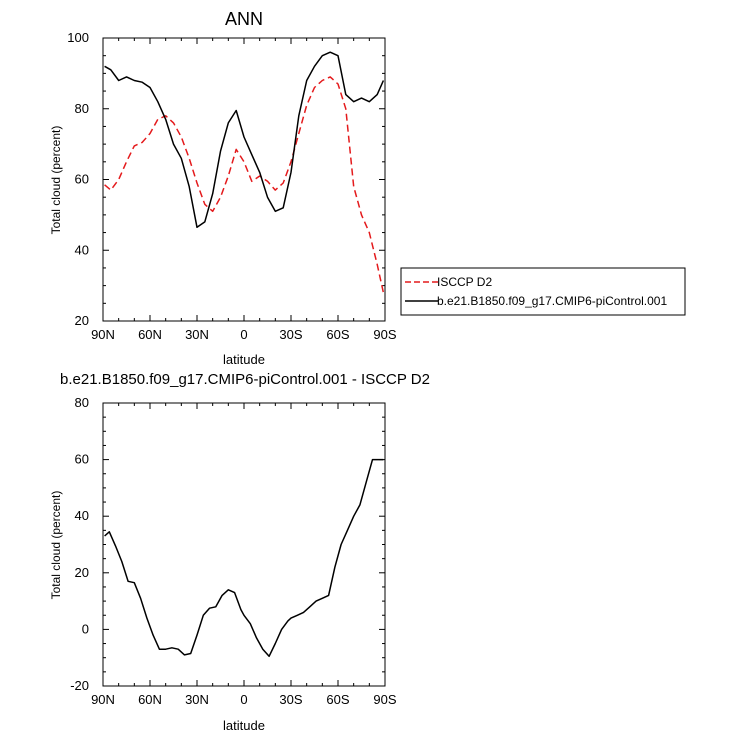  Describe the element at coordinates (82, 402) in the screenshot. I see `bottom-y-tick-label: 80` at that location.